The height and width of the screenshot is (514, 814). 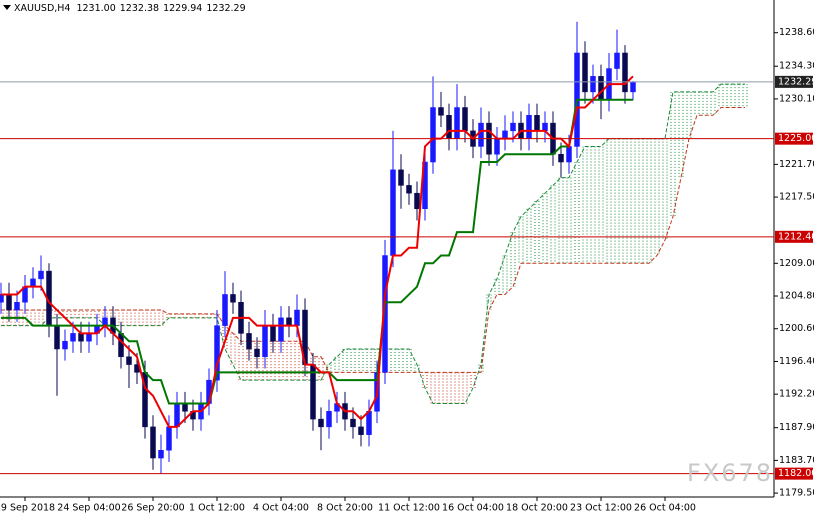 I want to click on chart-header: XAUUSD,H4 1231.00 1232.38 1229.94 1232.29, so click(x=130, y=8).